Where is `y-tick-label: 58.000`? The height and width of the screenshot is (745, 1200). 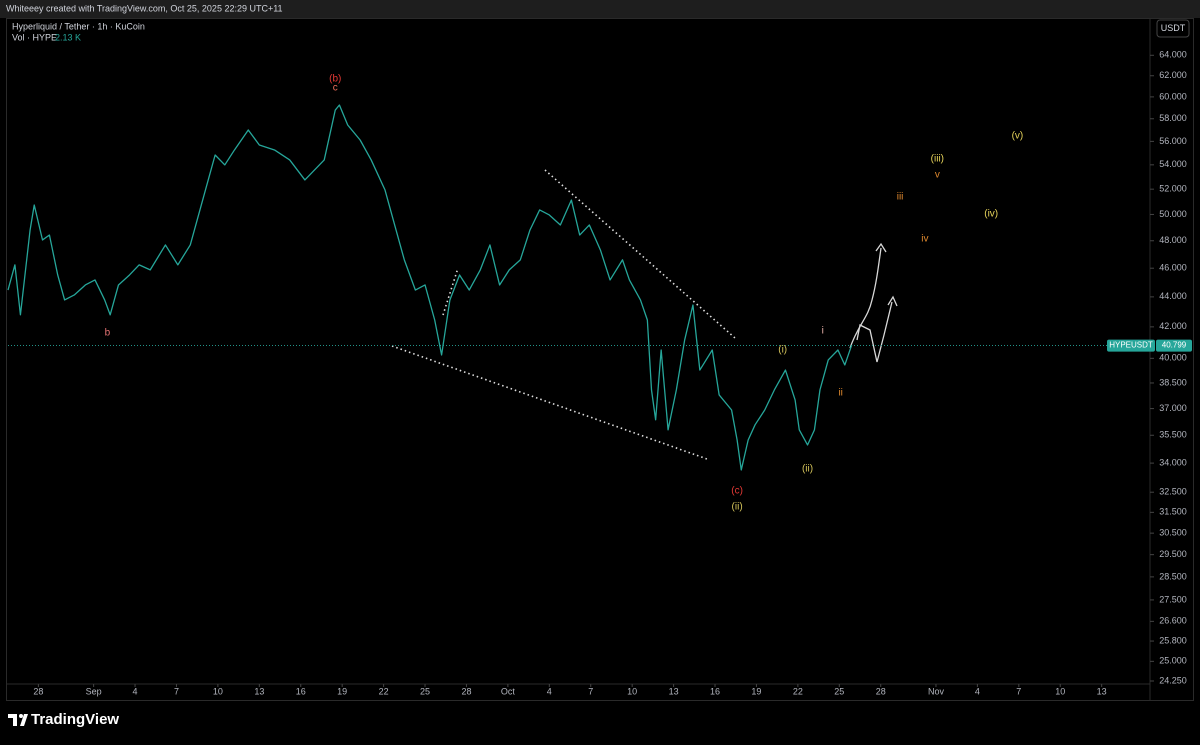
y-tick-label: 58.000 is located at coordinates (1173, 118).